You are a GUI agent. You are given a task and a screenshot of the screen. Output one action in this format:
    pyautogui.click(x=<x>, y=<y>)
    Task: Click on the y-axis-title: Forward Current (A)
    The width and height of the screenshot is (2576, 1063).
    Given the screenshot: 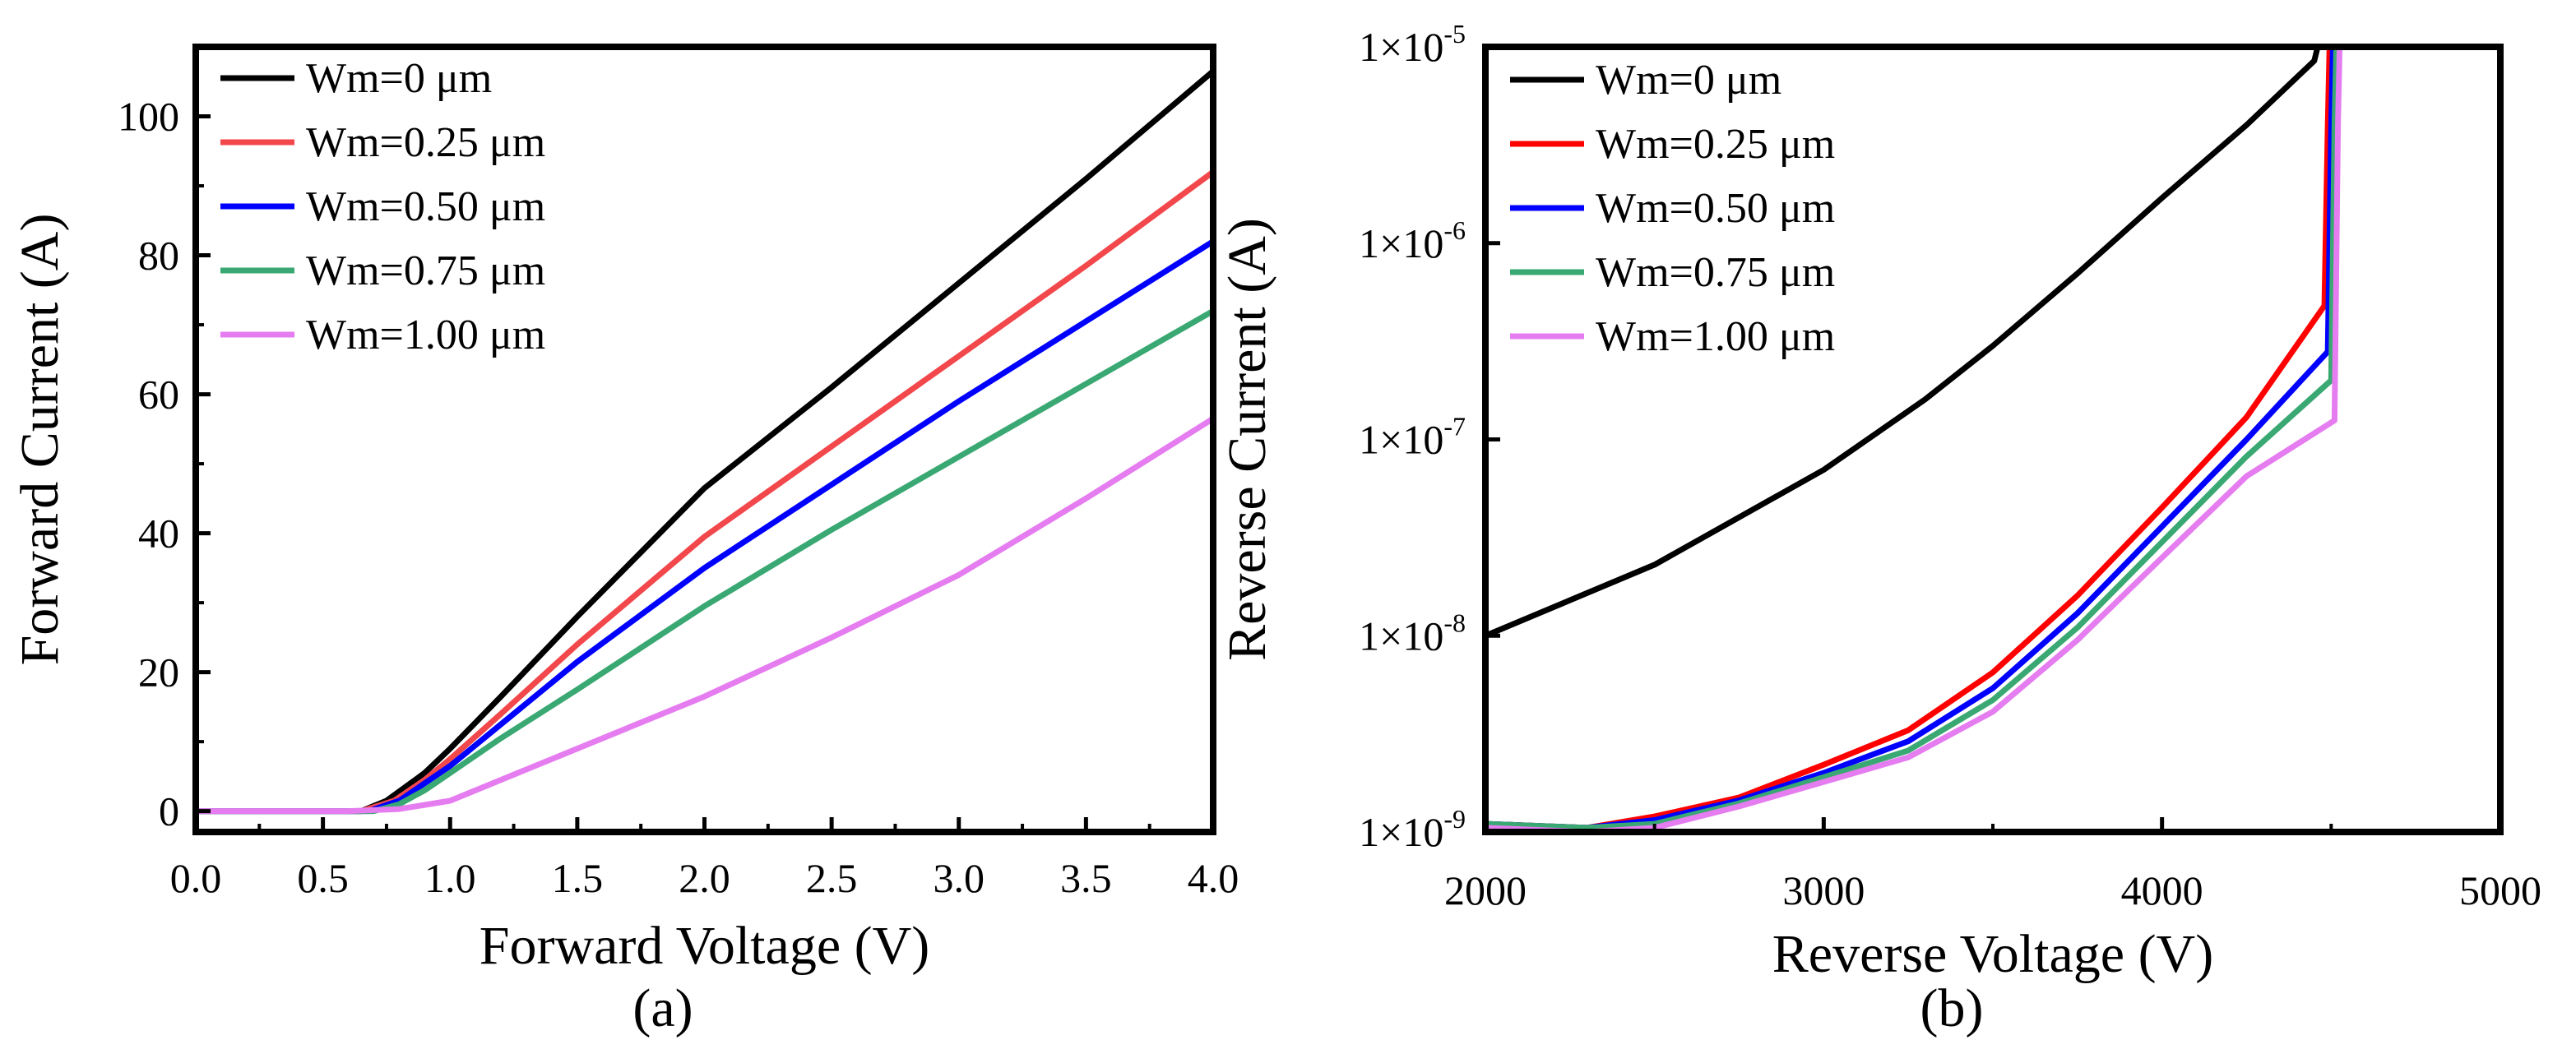 What is the action you would take?
    pyautogui.click(x=40, y=440)
    